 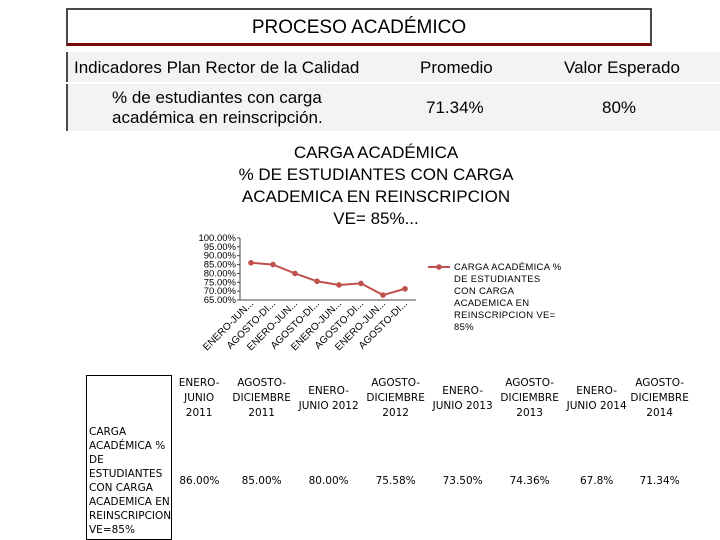 I want to click on table-header-cell: ENERO-JUNIO 2014, so click(x=596, y=398).